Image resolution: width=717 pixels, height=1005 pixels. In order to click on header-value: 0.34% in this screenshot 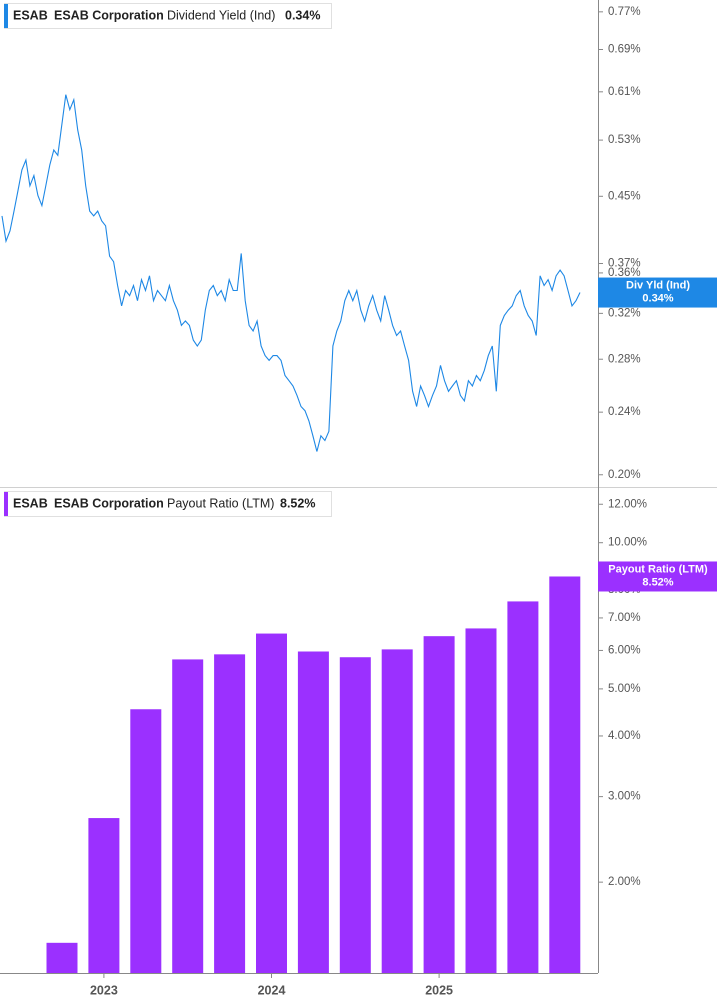, I will do `click(302, 15)`.